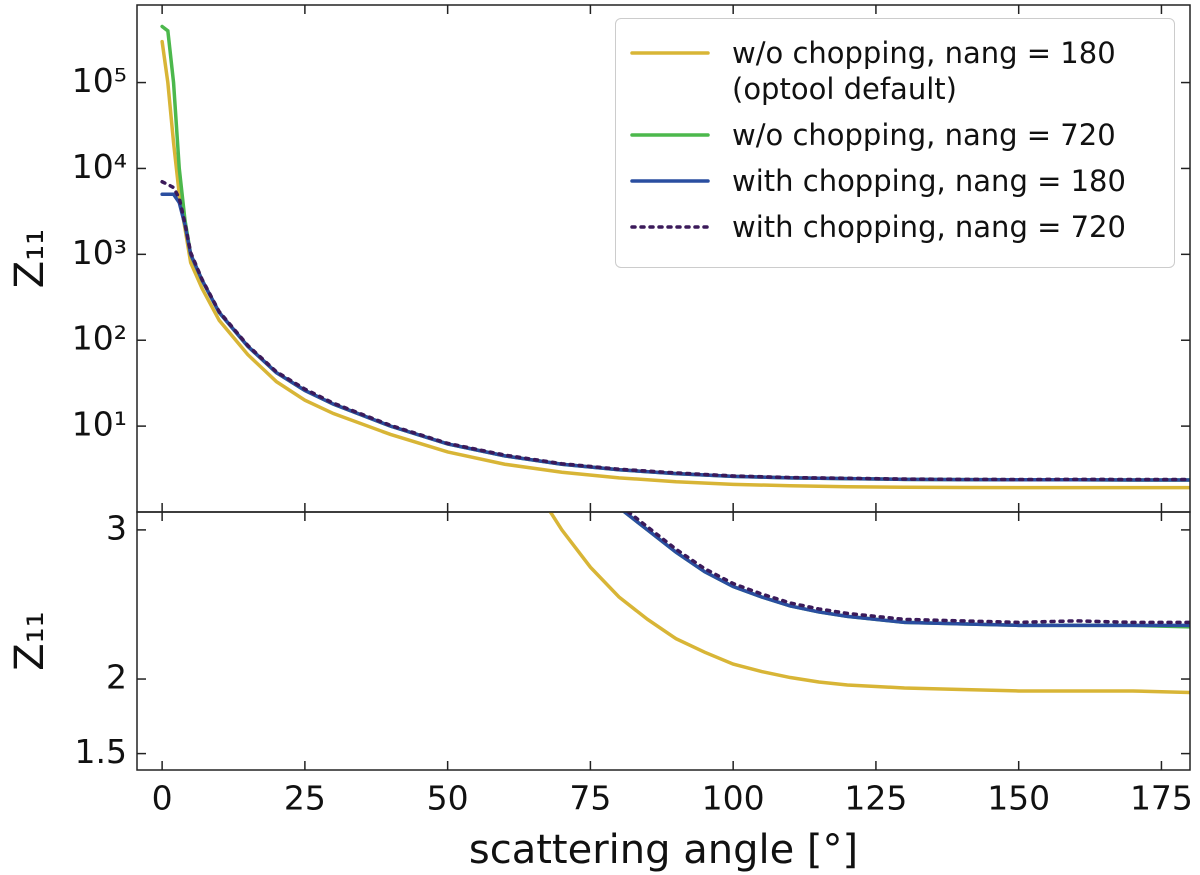  I want to click on x-axis-label: scattering angle [°], so click(663, 850).